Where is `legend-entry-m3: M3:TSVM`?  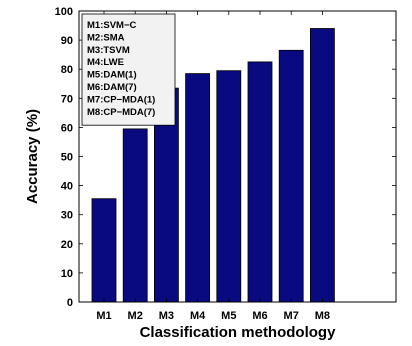
legend-entry-m3: M3:TSVM is located at coordinates (108, 50).